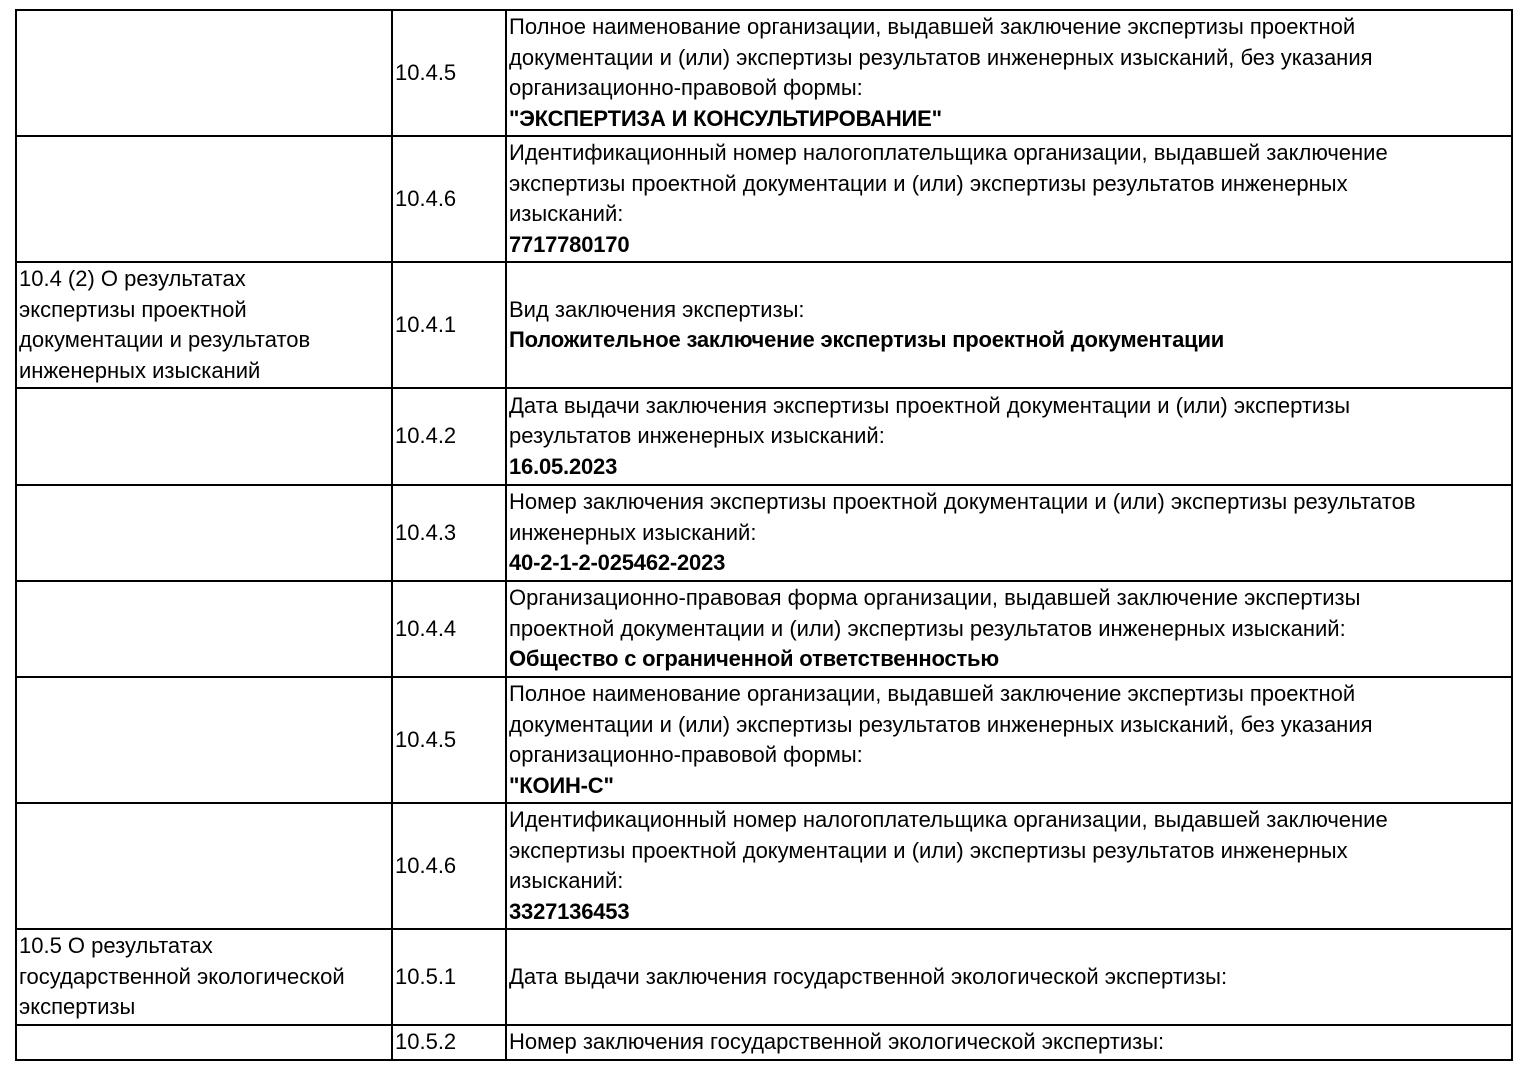 Image resolution: width=1529 pixels, height=1080 pixels. What do you see at coordinates (569, 244) in the screenshot?
I see `item-value: 7717780170` at bounding box center [569, 244].